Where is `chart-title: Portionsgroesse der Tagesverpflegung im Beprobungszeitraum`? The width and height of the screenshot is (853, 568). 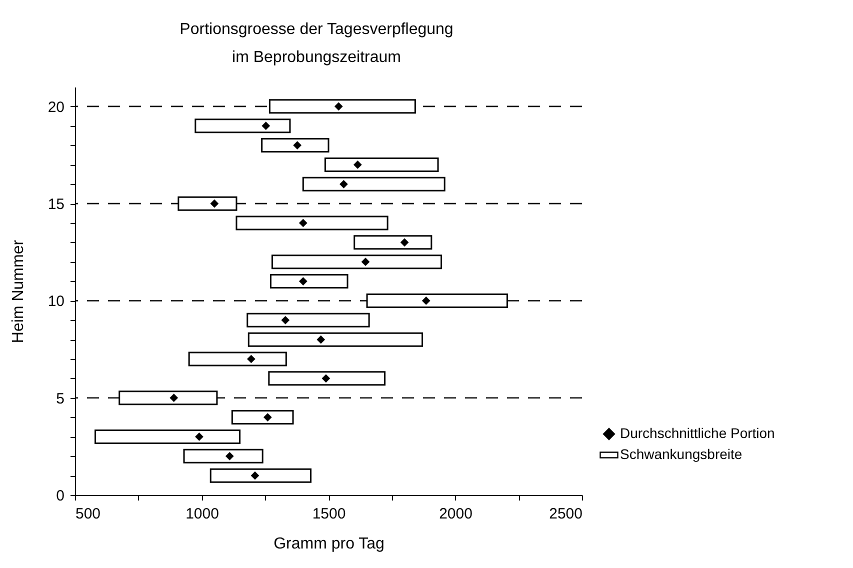
chart-title: Portionsgroesse der Tagesverpflegung im Beprobungszeitraum is located at coordinates (317, 43).